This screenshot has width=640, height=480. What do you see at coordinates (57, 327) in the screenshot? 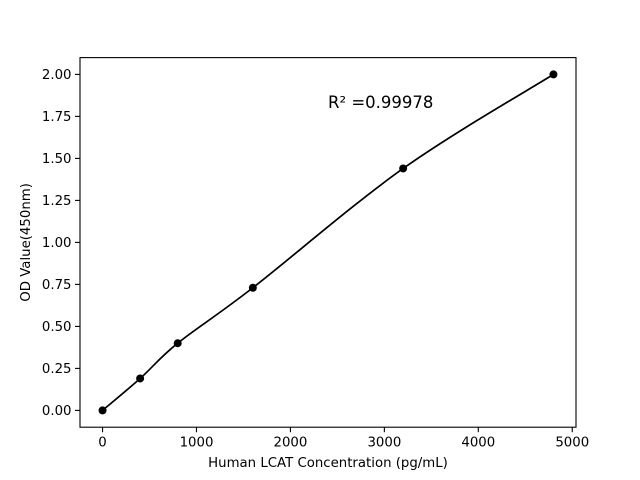
I see `y-tick-label: 0.50` at bounding box center [57, 327].